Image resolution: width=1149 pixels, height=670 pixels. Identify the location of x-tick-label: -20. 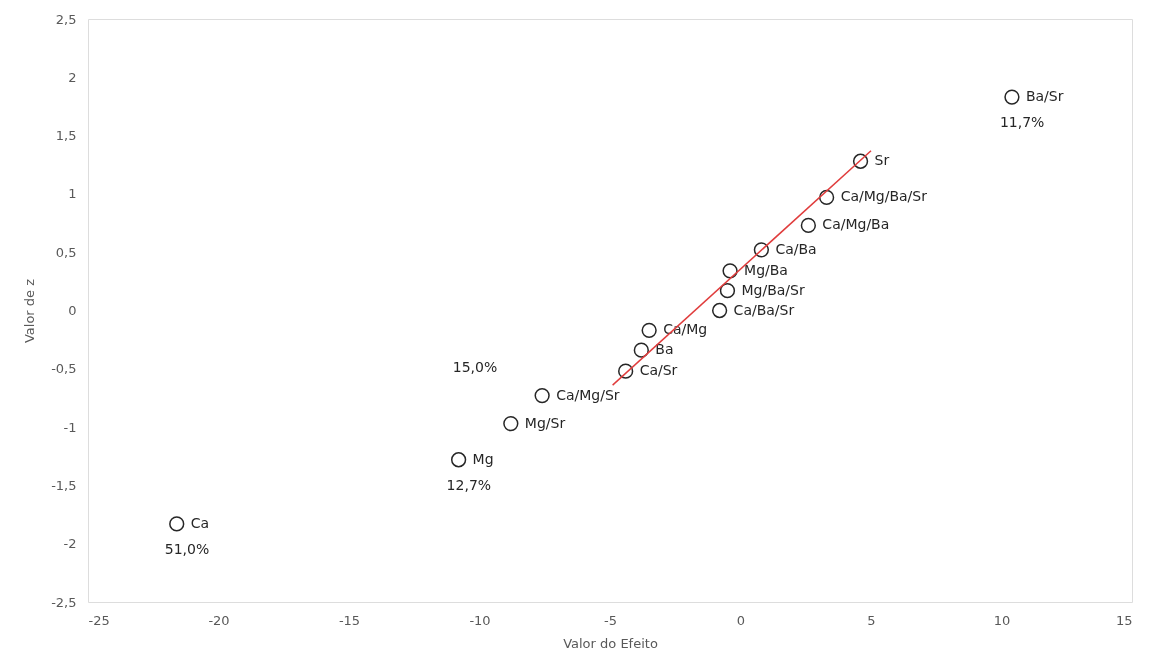
(219, 620).